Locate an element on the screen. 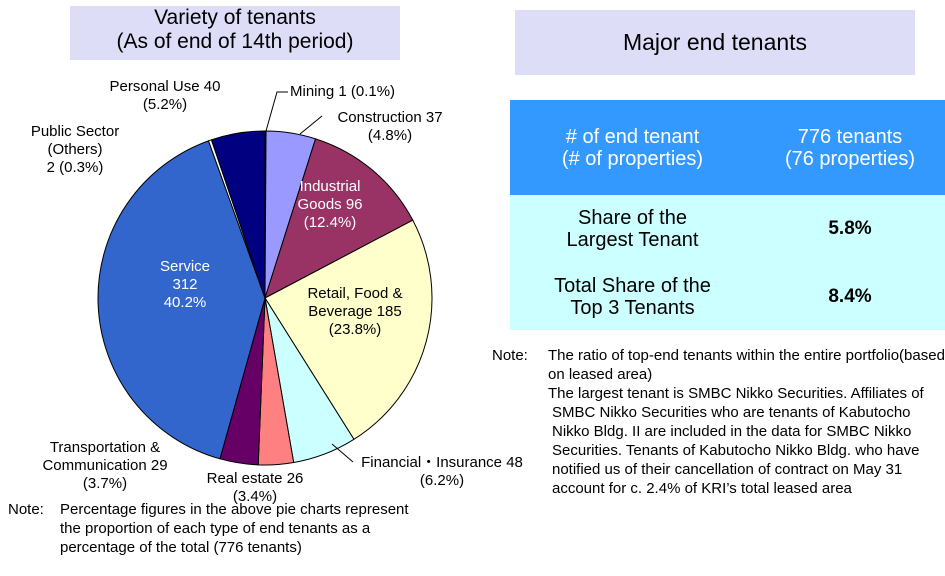 Image resolution: width=945 pixels, height=576 pixels. slice-label: Retail, Food & Beverage 185 (23.8%) is located at coordinates (355, 311).